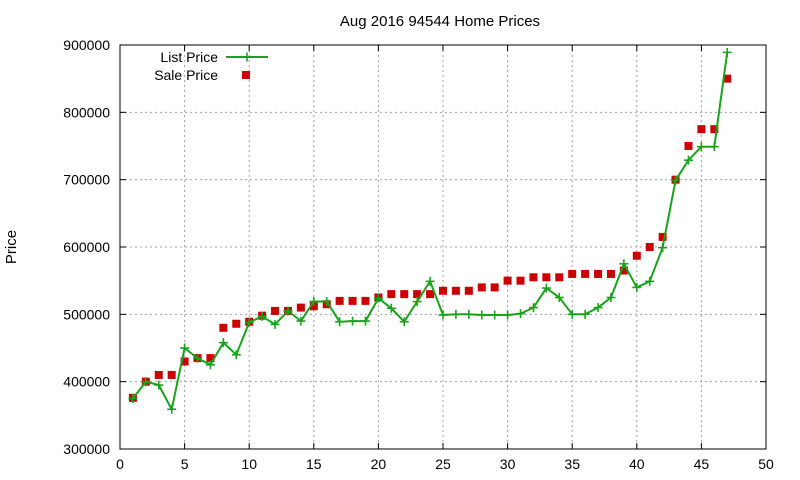 The height and width of the screenshot is (480, 800). Describe the element at coordinates (189, 57) in the screenshot. I see `legend-label: List Price` at that location.